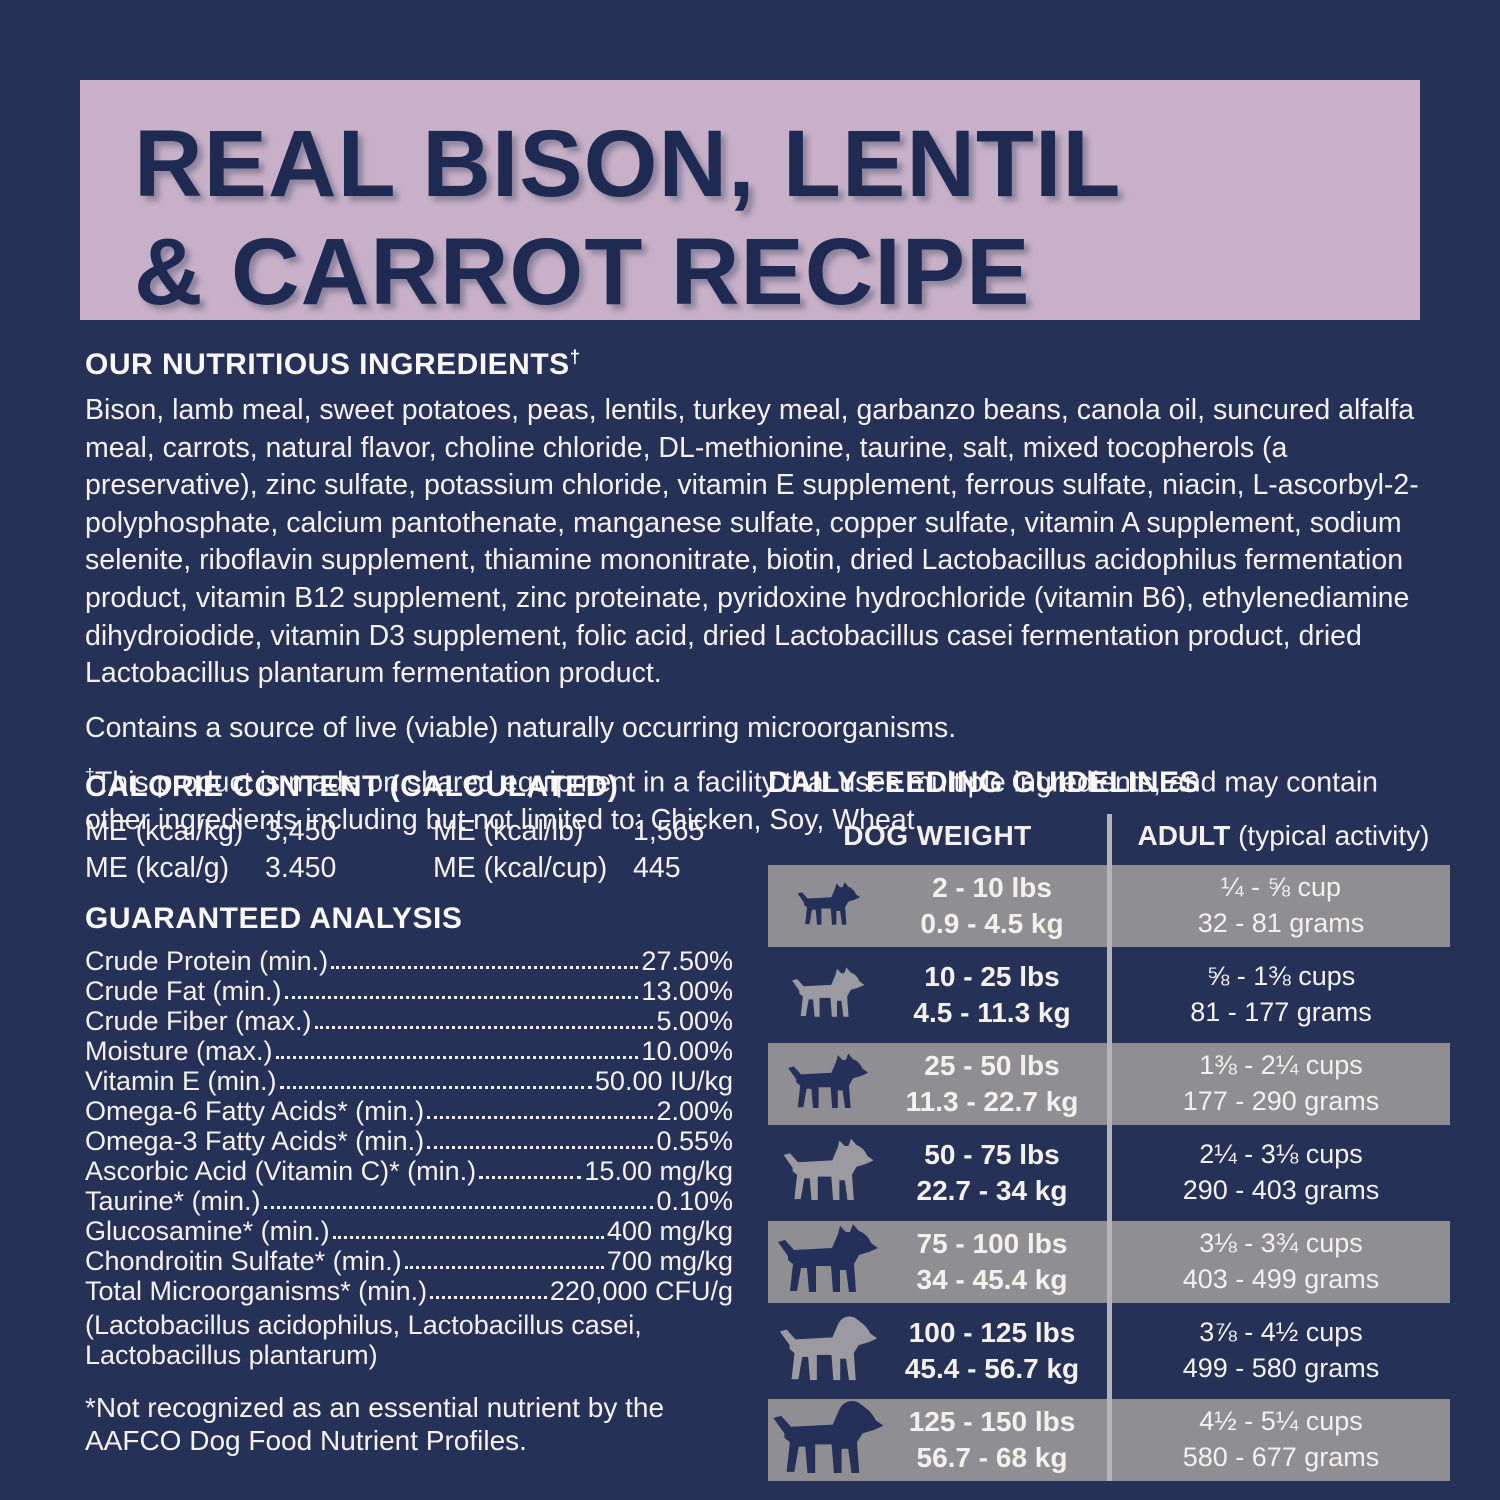 The height and width of the screenshot is (1500, 1500). I want to click on analysis-value: 27.50%, so click(687, 961).